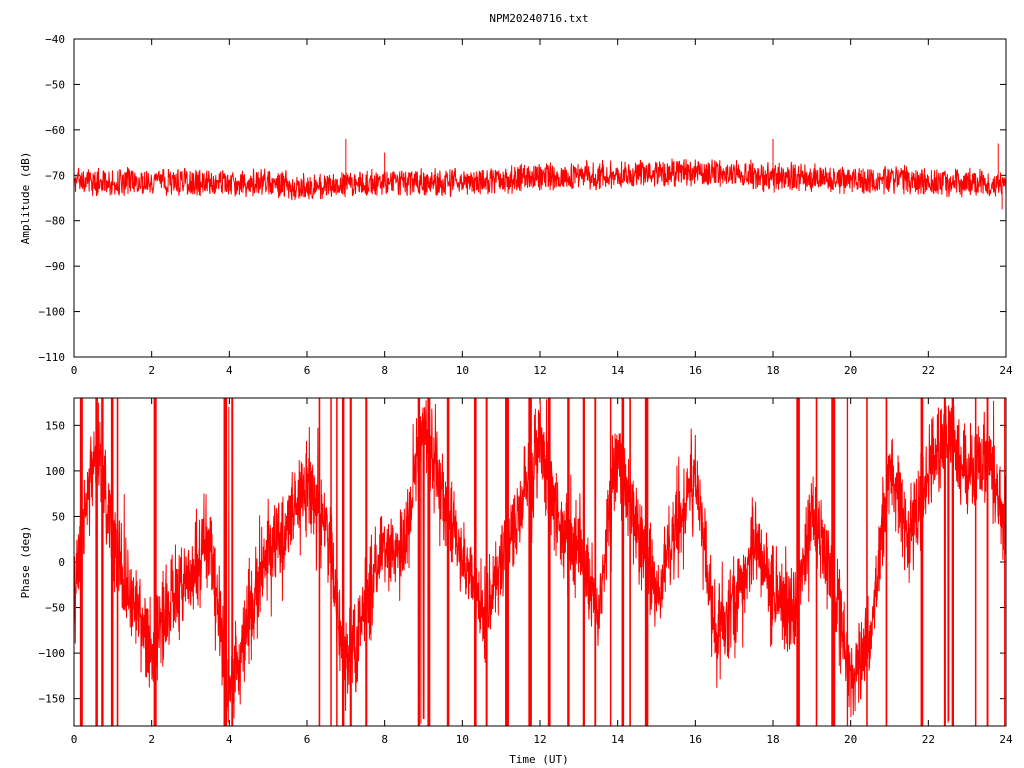  Describe the element at coordinates (55, 425) in the screenshot. I see `phase-y-tick-label: 150` at that location.